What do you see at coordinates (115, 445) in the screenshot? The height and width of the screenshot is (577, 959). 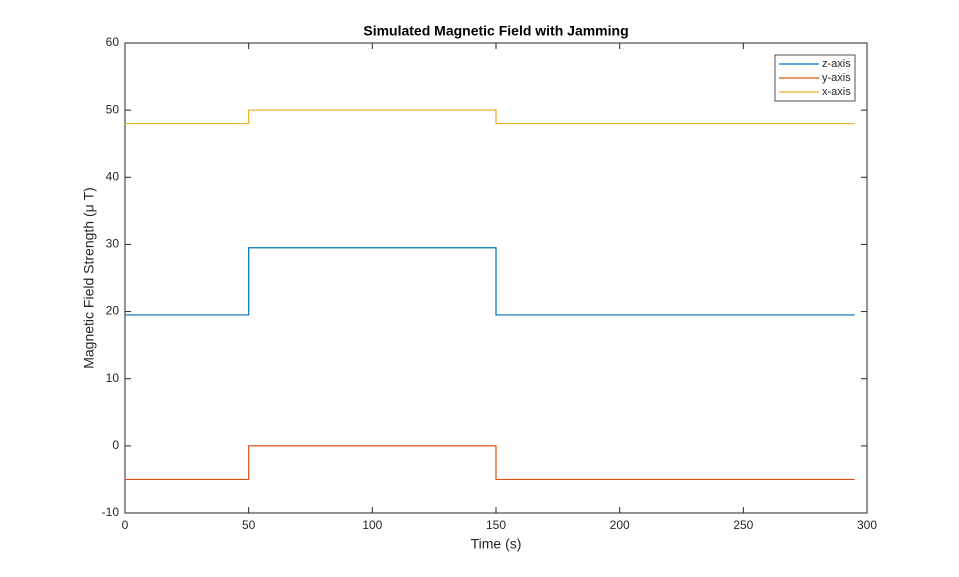 I see `y-tick-label: 0` at bounding box center [115, 445].